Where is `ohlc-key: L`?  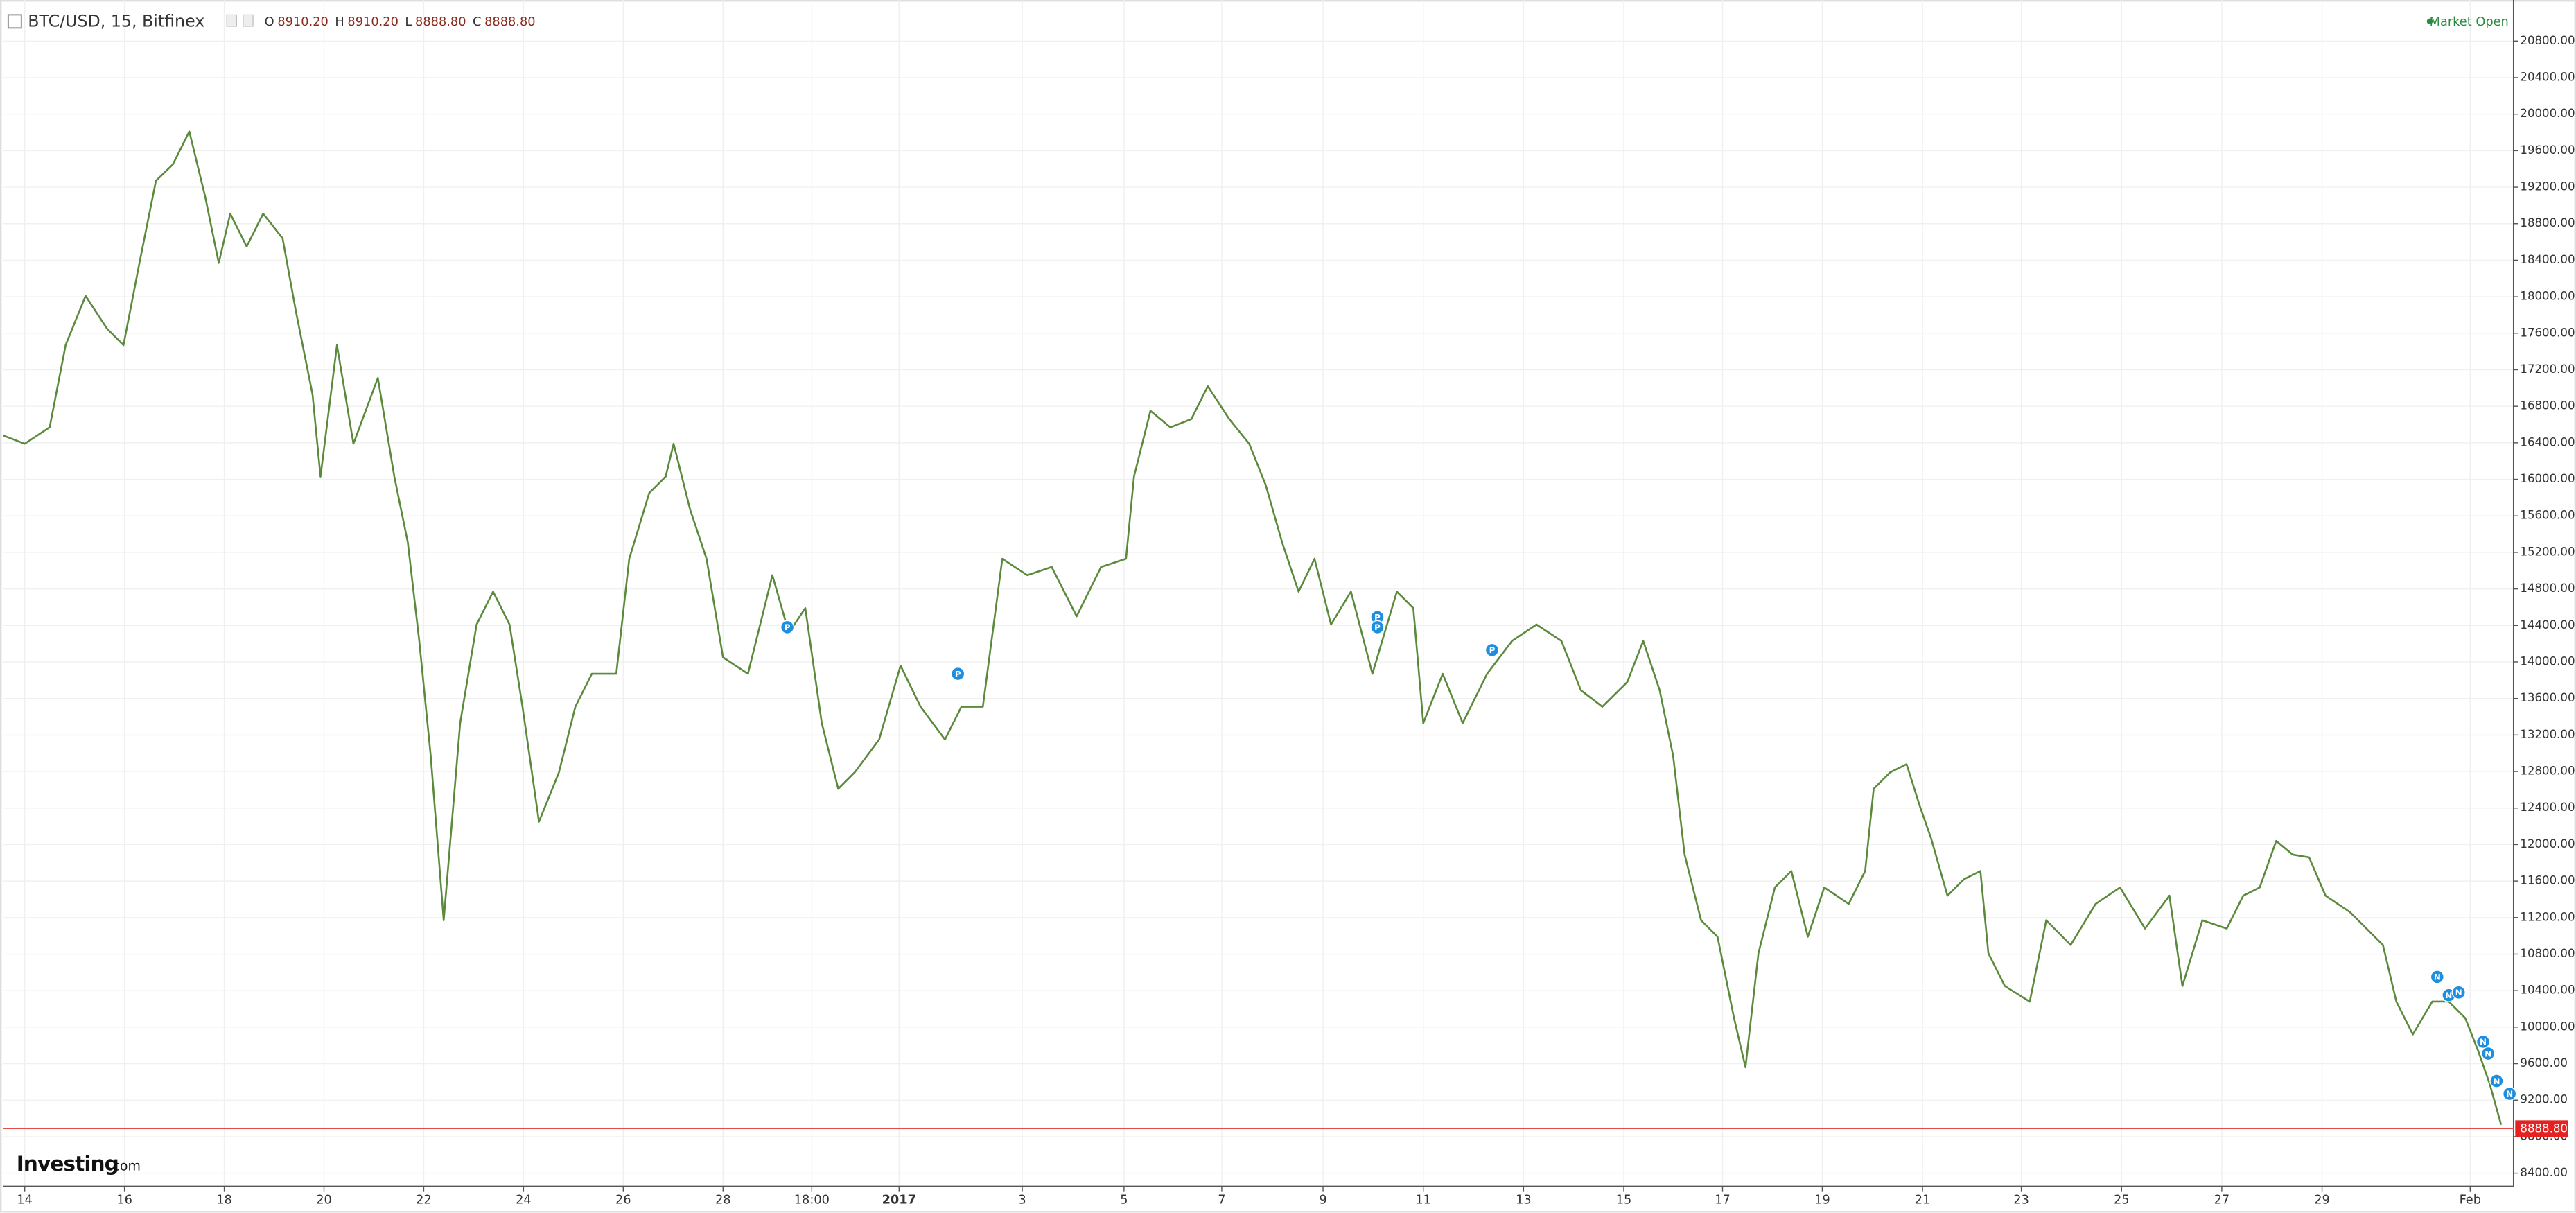
ohlc-key: L is located at coordinates (408, 22).